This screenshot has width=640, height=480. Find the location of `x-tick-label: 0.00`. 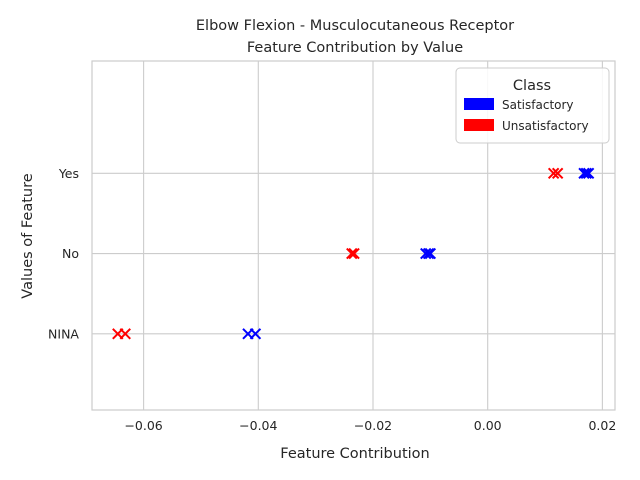

x-tick-label: 0.00 is located at coordinates (488, 425).